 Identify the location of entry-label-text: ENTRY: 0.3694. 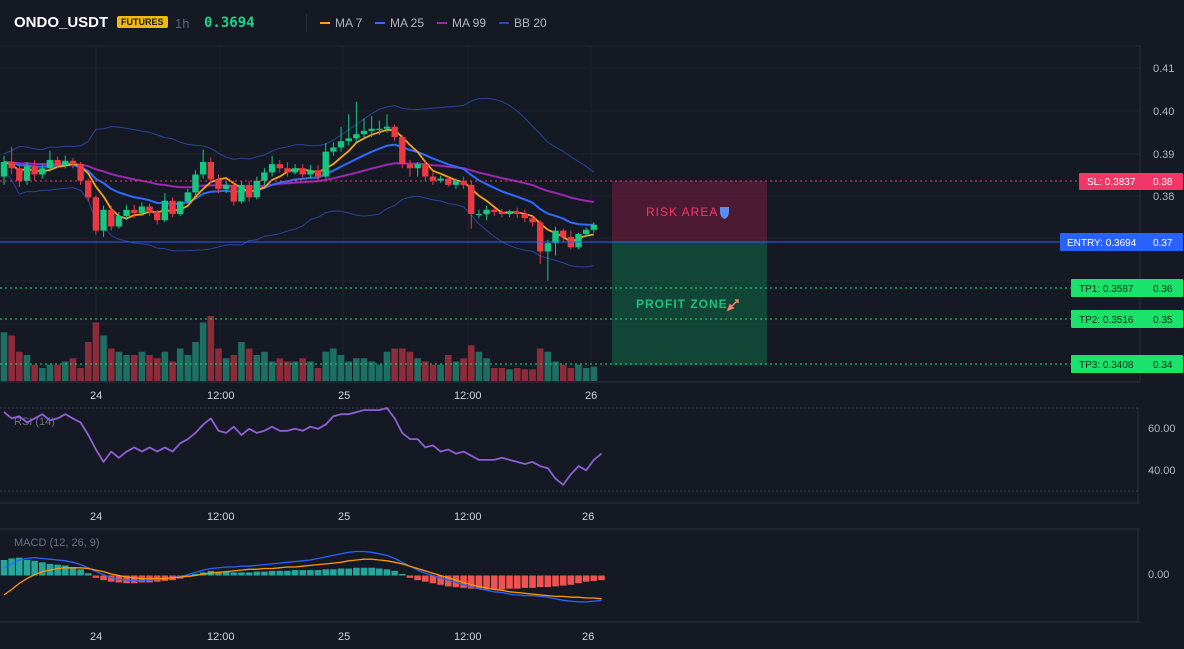
(1102, 243).